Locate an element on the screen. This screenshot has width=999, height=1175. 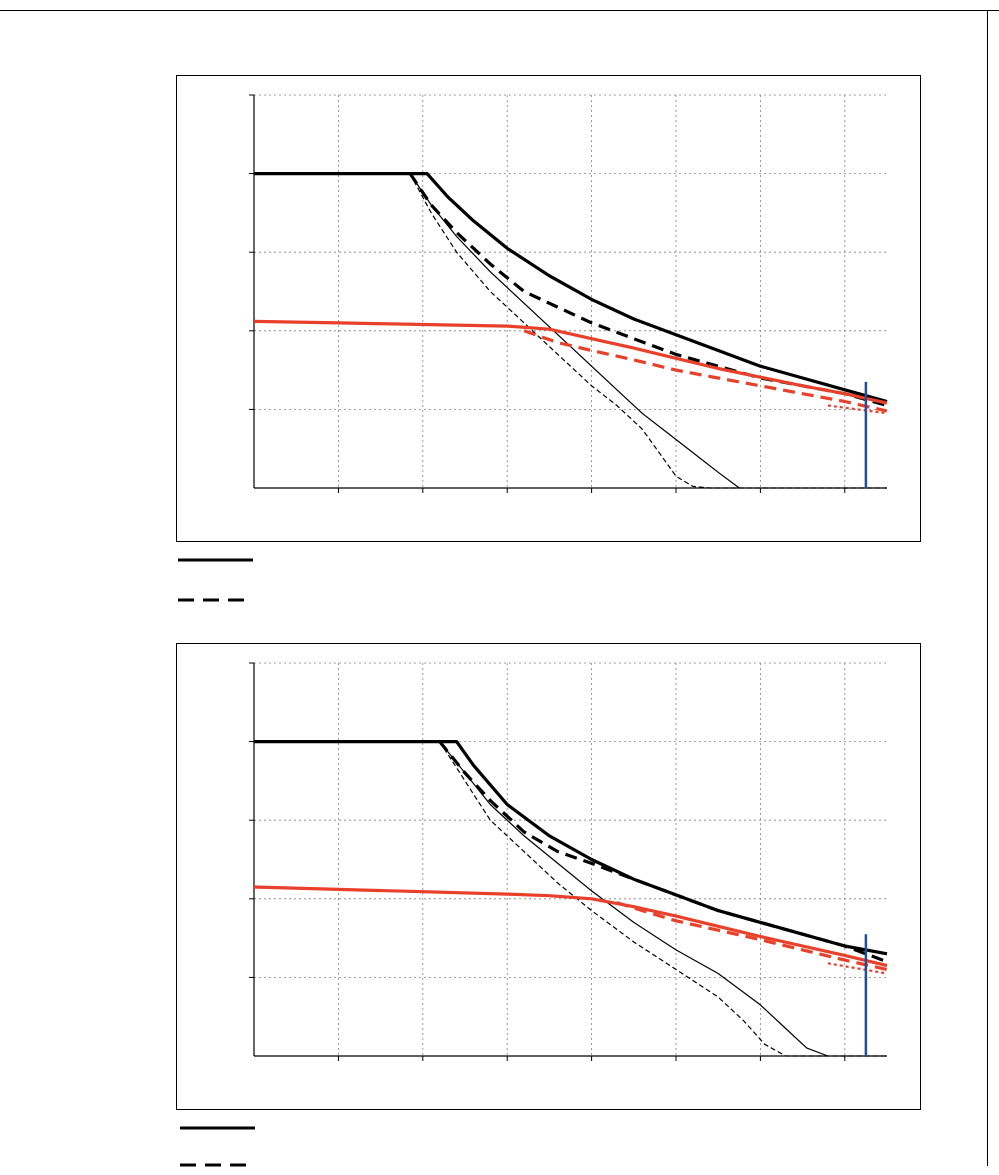
legend-2-dash-swatch is located at coordinates (217, 1165).